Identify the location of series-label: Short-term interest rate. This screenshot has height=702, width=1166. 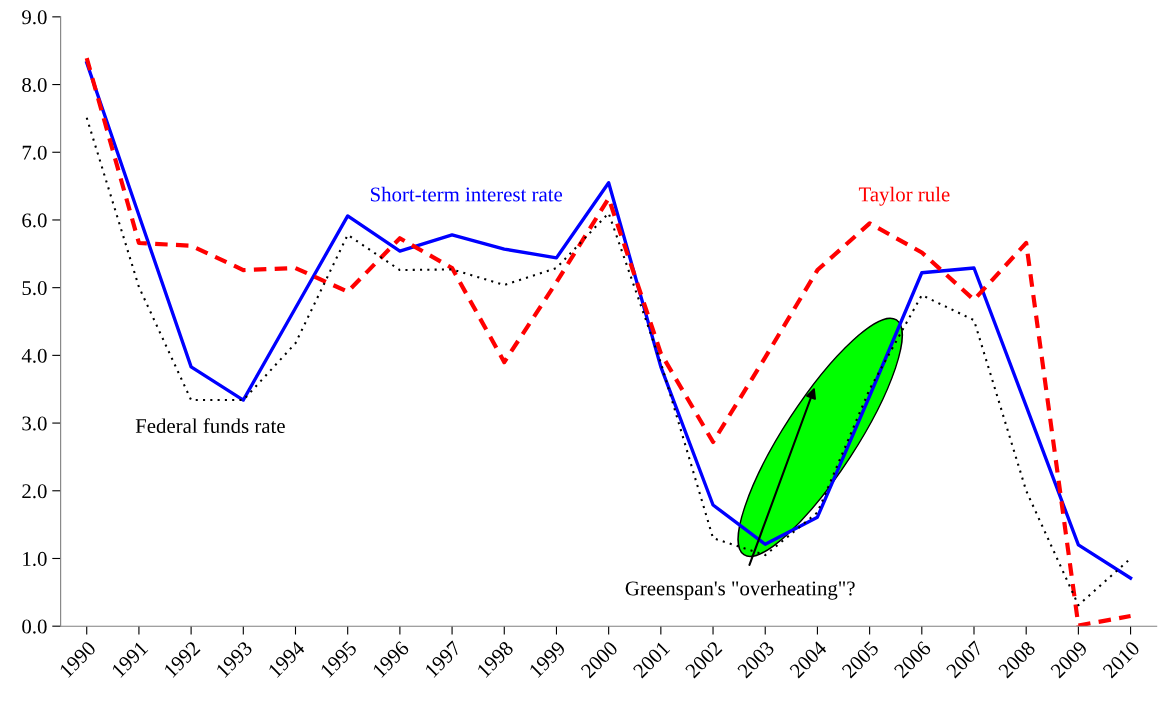
(466, 194).